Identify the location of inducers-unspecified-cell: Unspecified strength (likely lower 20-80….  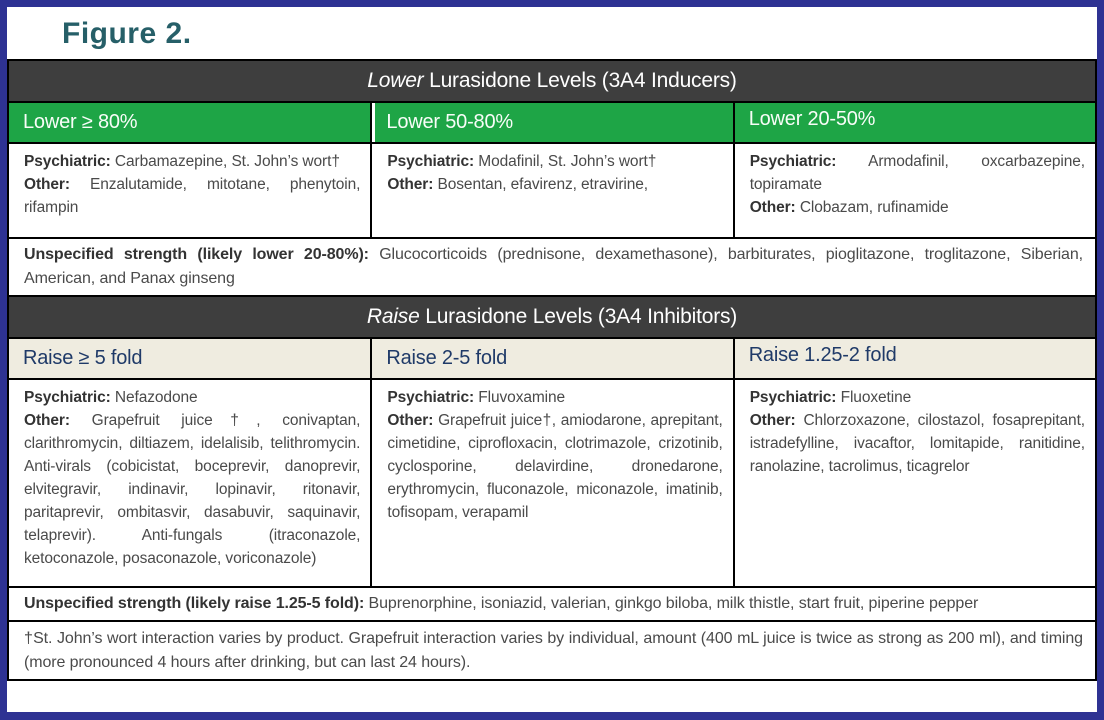
(552, 267).